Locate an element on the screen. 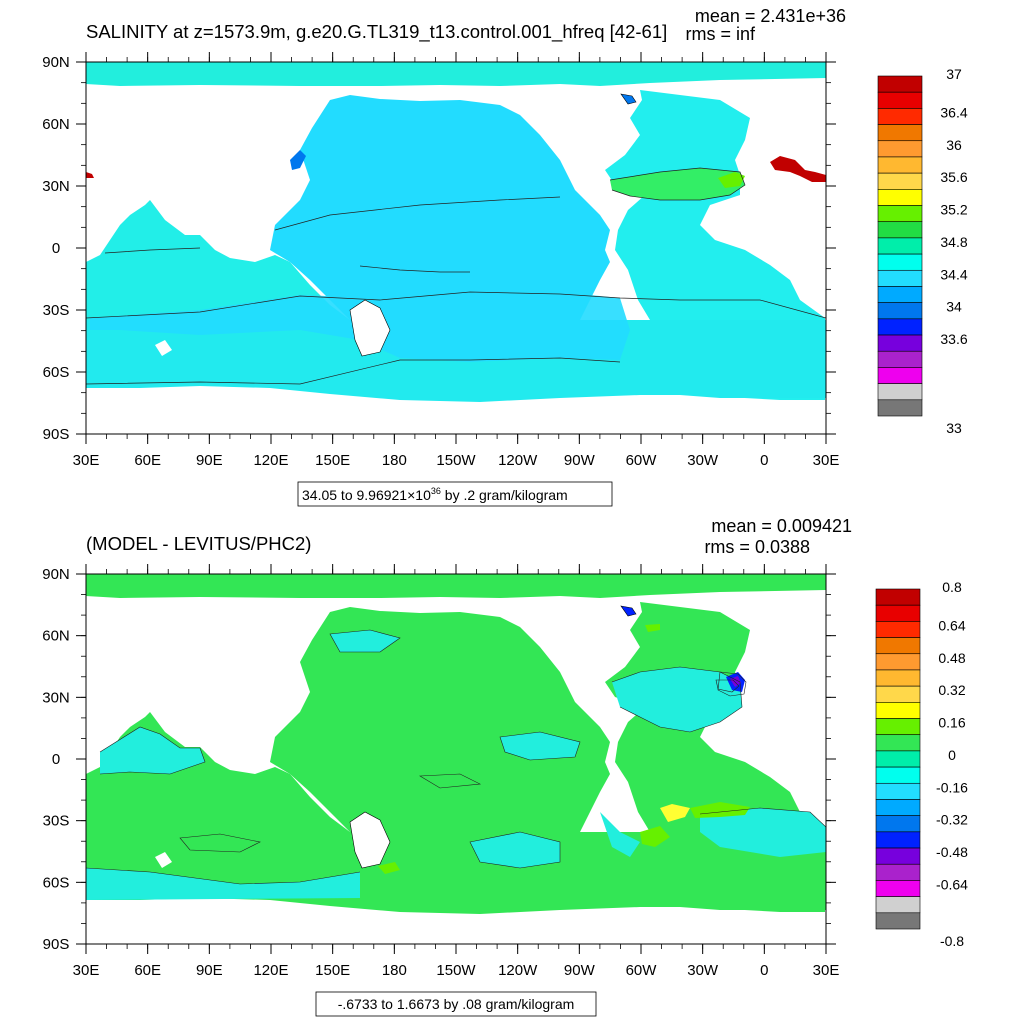 The width and height of the screenshot is (1024, 1024). lat-label: 90N is located at coordinates (56, 574).